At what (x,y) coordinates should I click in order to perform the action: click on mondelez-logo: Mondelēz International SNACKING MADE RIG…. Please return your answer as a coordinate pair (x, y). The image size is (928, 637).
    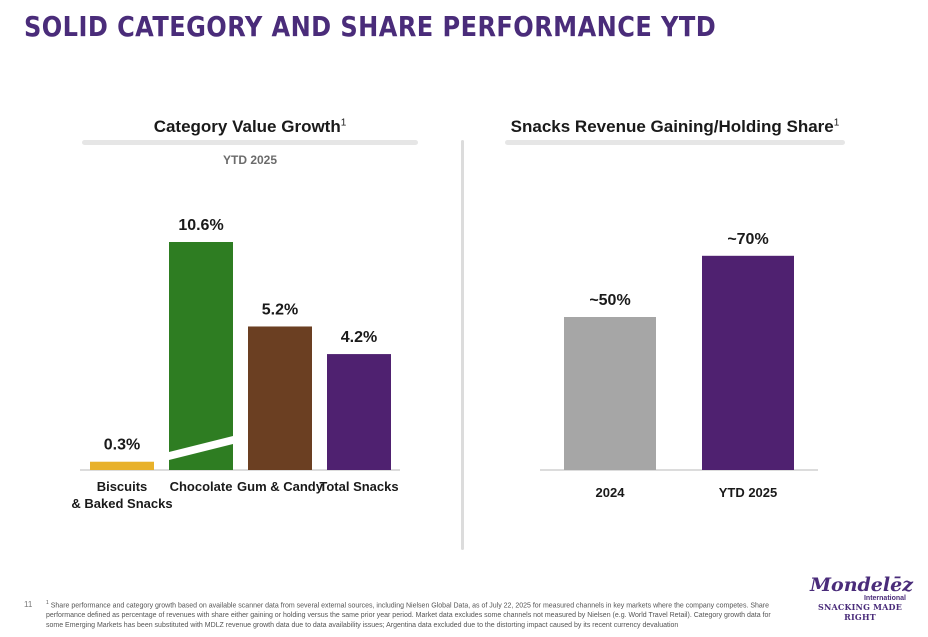
    Looking at the image, I should click on (861, 598).